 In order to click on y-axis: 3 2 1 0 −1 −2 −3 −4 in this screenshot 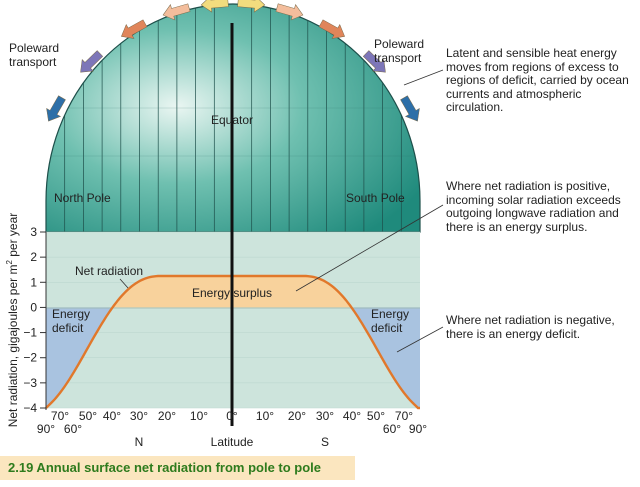, I will do `click(35, 320)`.